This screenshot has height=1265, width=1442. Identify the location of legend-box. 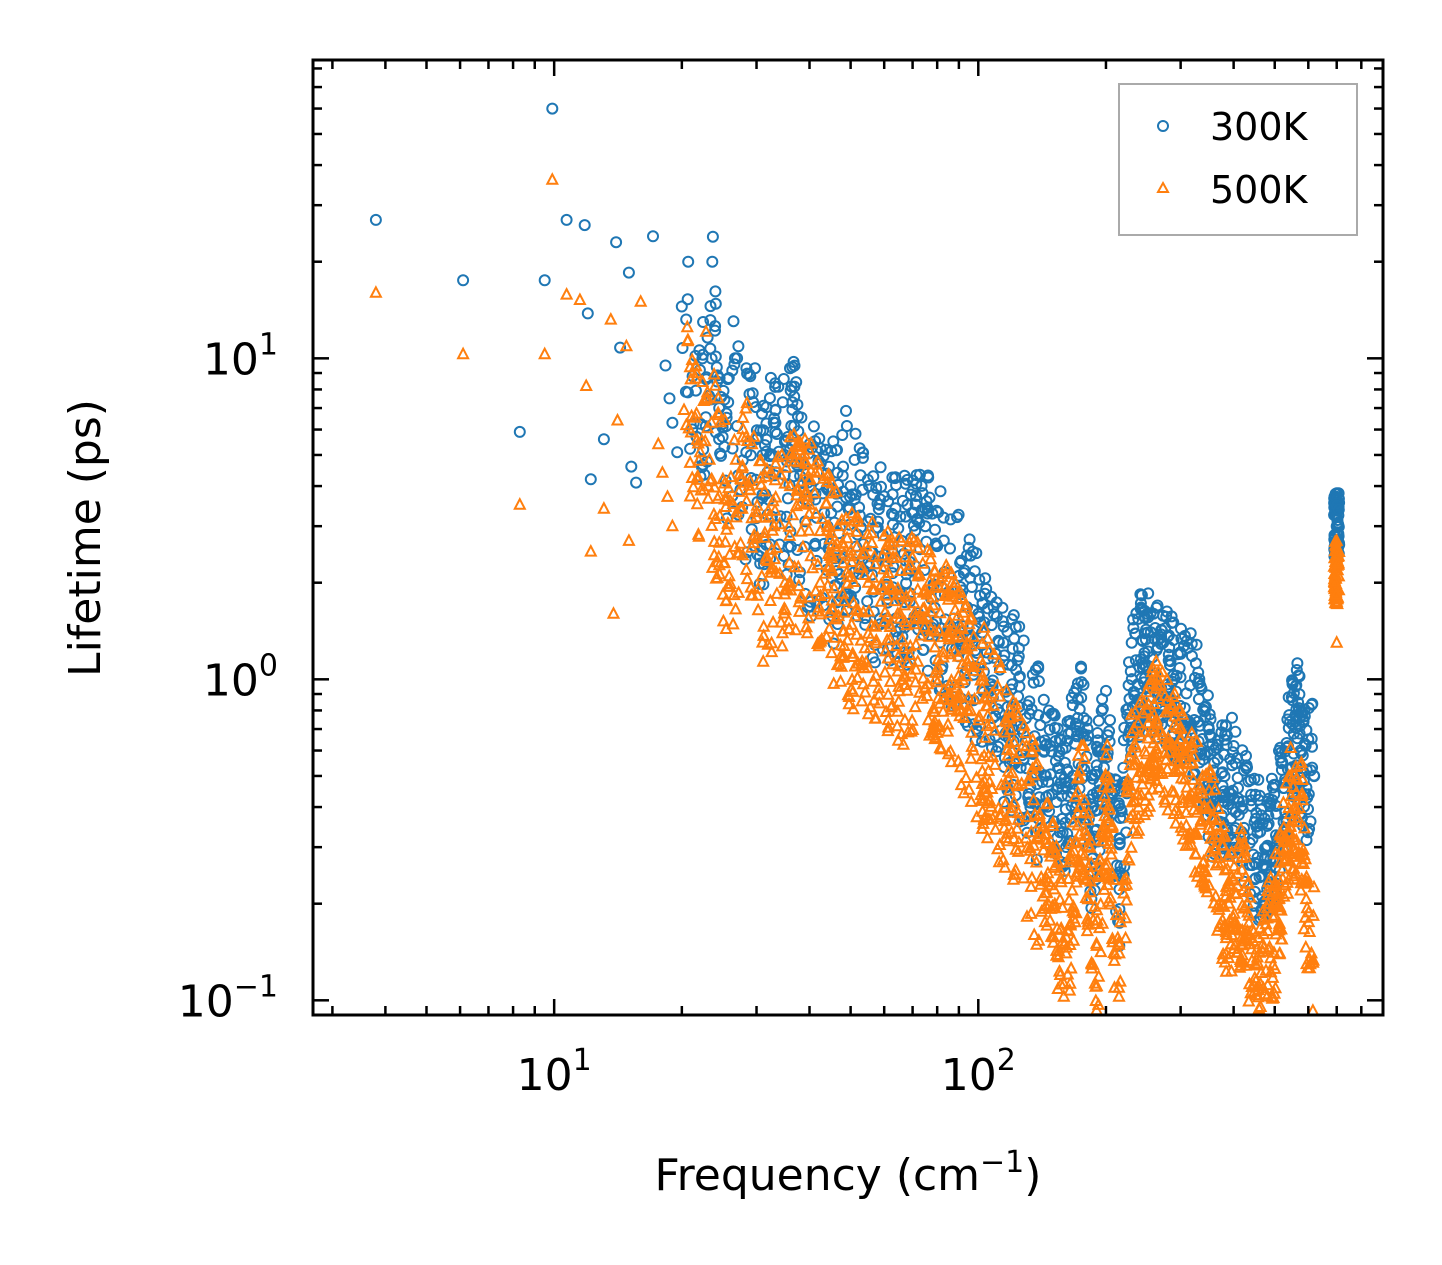
(1238, 159).